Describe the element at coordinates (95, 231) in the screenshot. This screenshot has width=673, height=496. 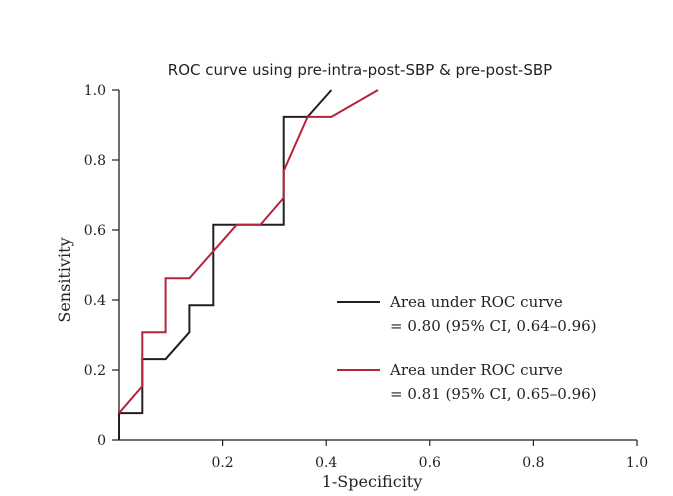
I see `y-tick-label: 0.6` at that location.